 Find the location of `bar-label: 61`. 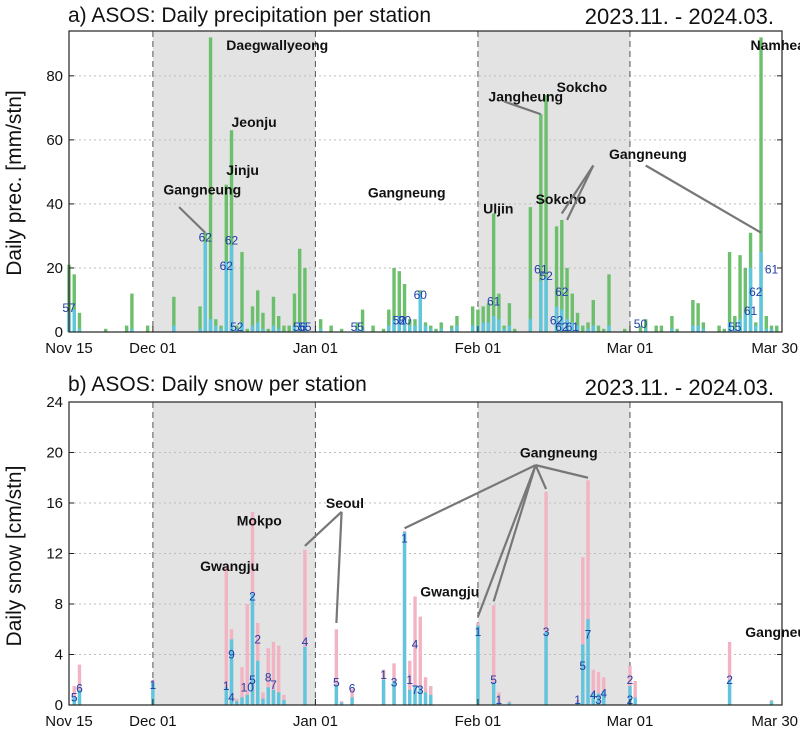

bar-label: 61 is located at coordinates (573, 327).